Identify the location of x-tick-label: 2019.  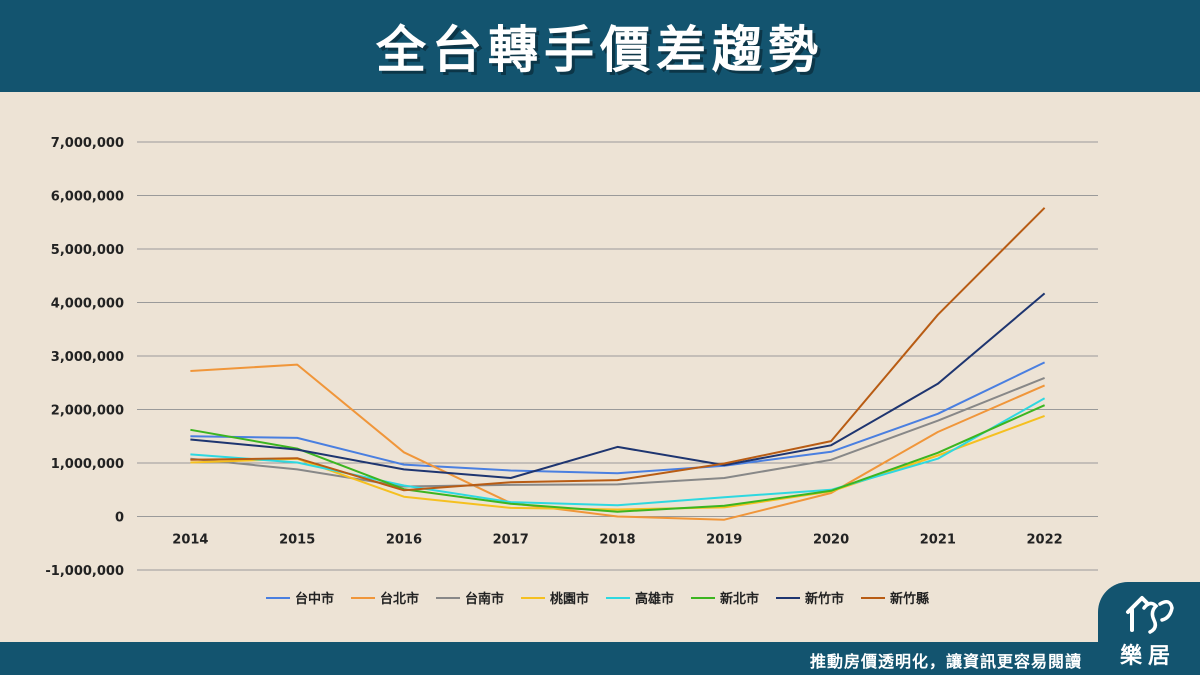
(724, 540).